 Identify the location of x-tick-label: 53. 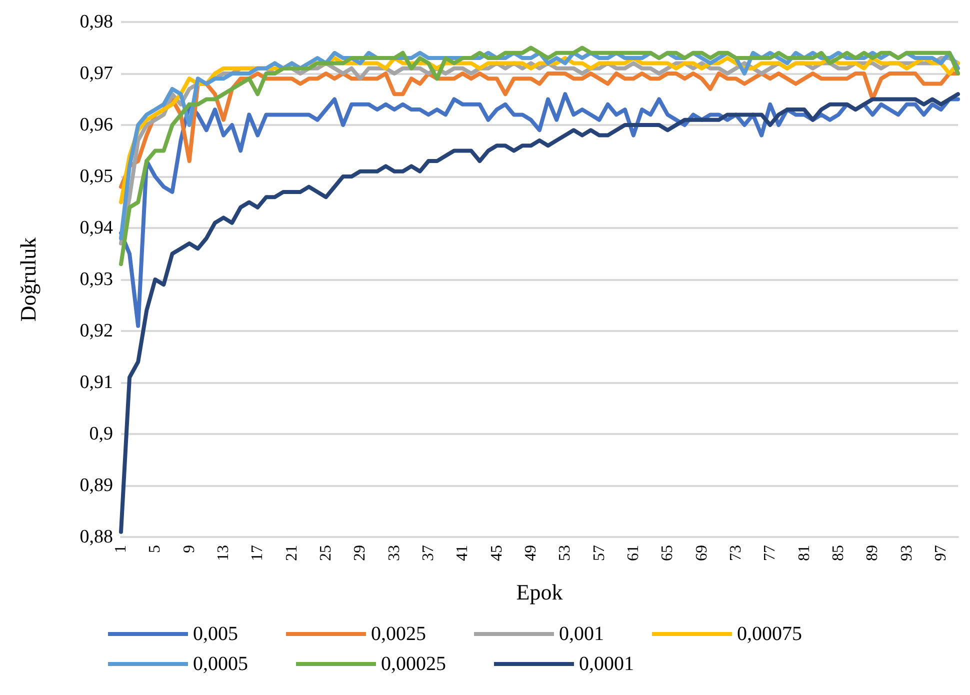
(565, 553).